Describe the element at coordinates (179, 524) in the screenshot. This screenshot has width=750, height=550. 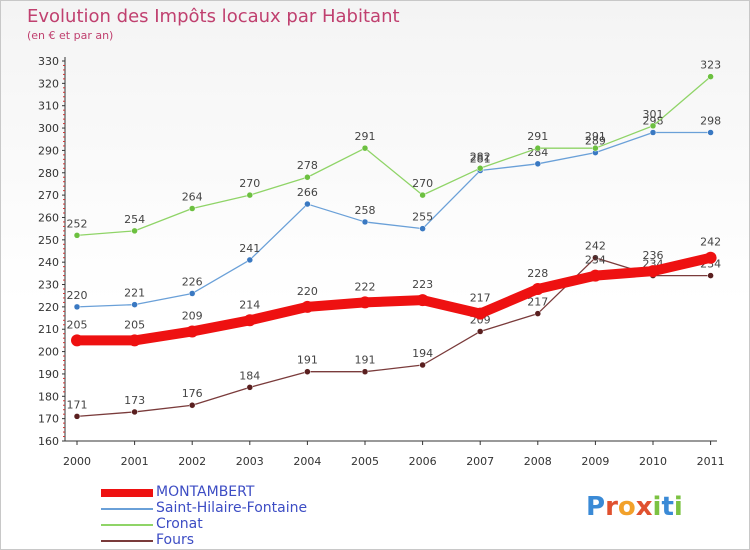
I see `legend-label: Cronat` at that location.